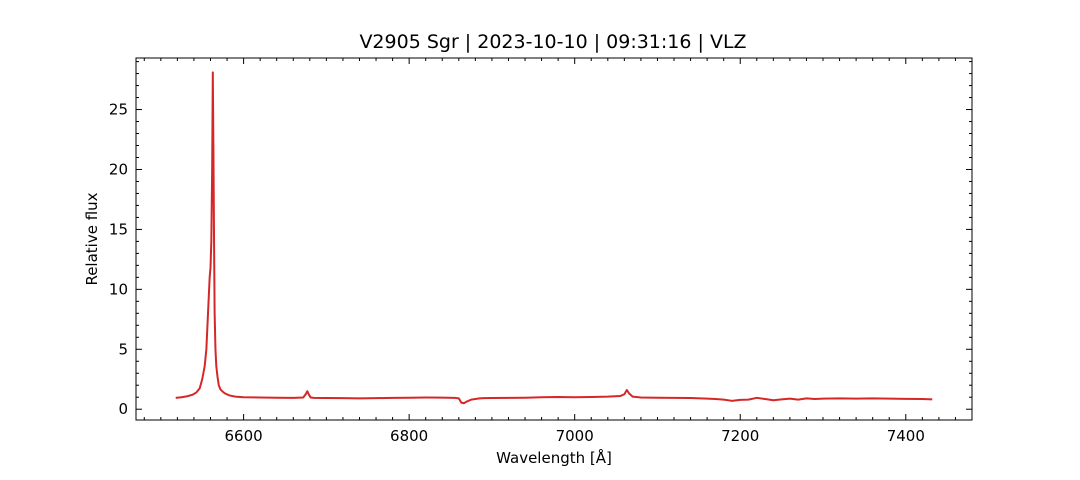  Describe the element at coordinates (906, 436) in the screenshot. I see `x-tick-label: 7400` at that location.